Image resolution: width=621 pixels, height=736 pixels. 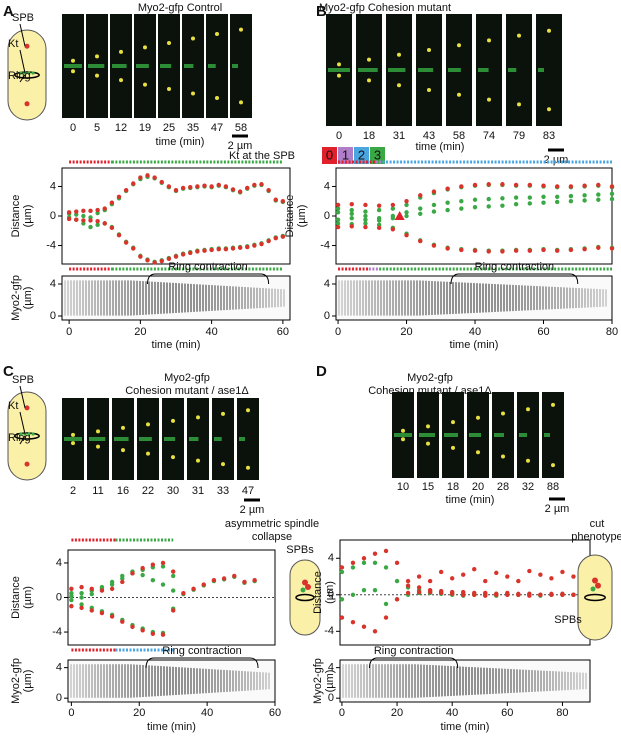 I want to click on frame-time: 33, so click(x=223, y=491).